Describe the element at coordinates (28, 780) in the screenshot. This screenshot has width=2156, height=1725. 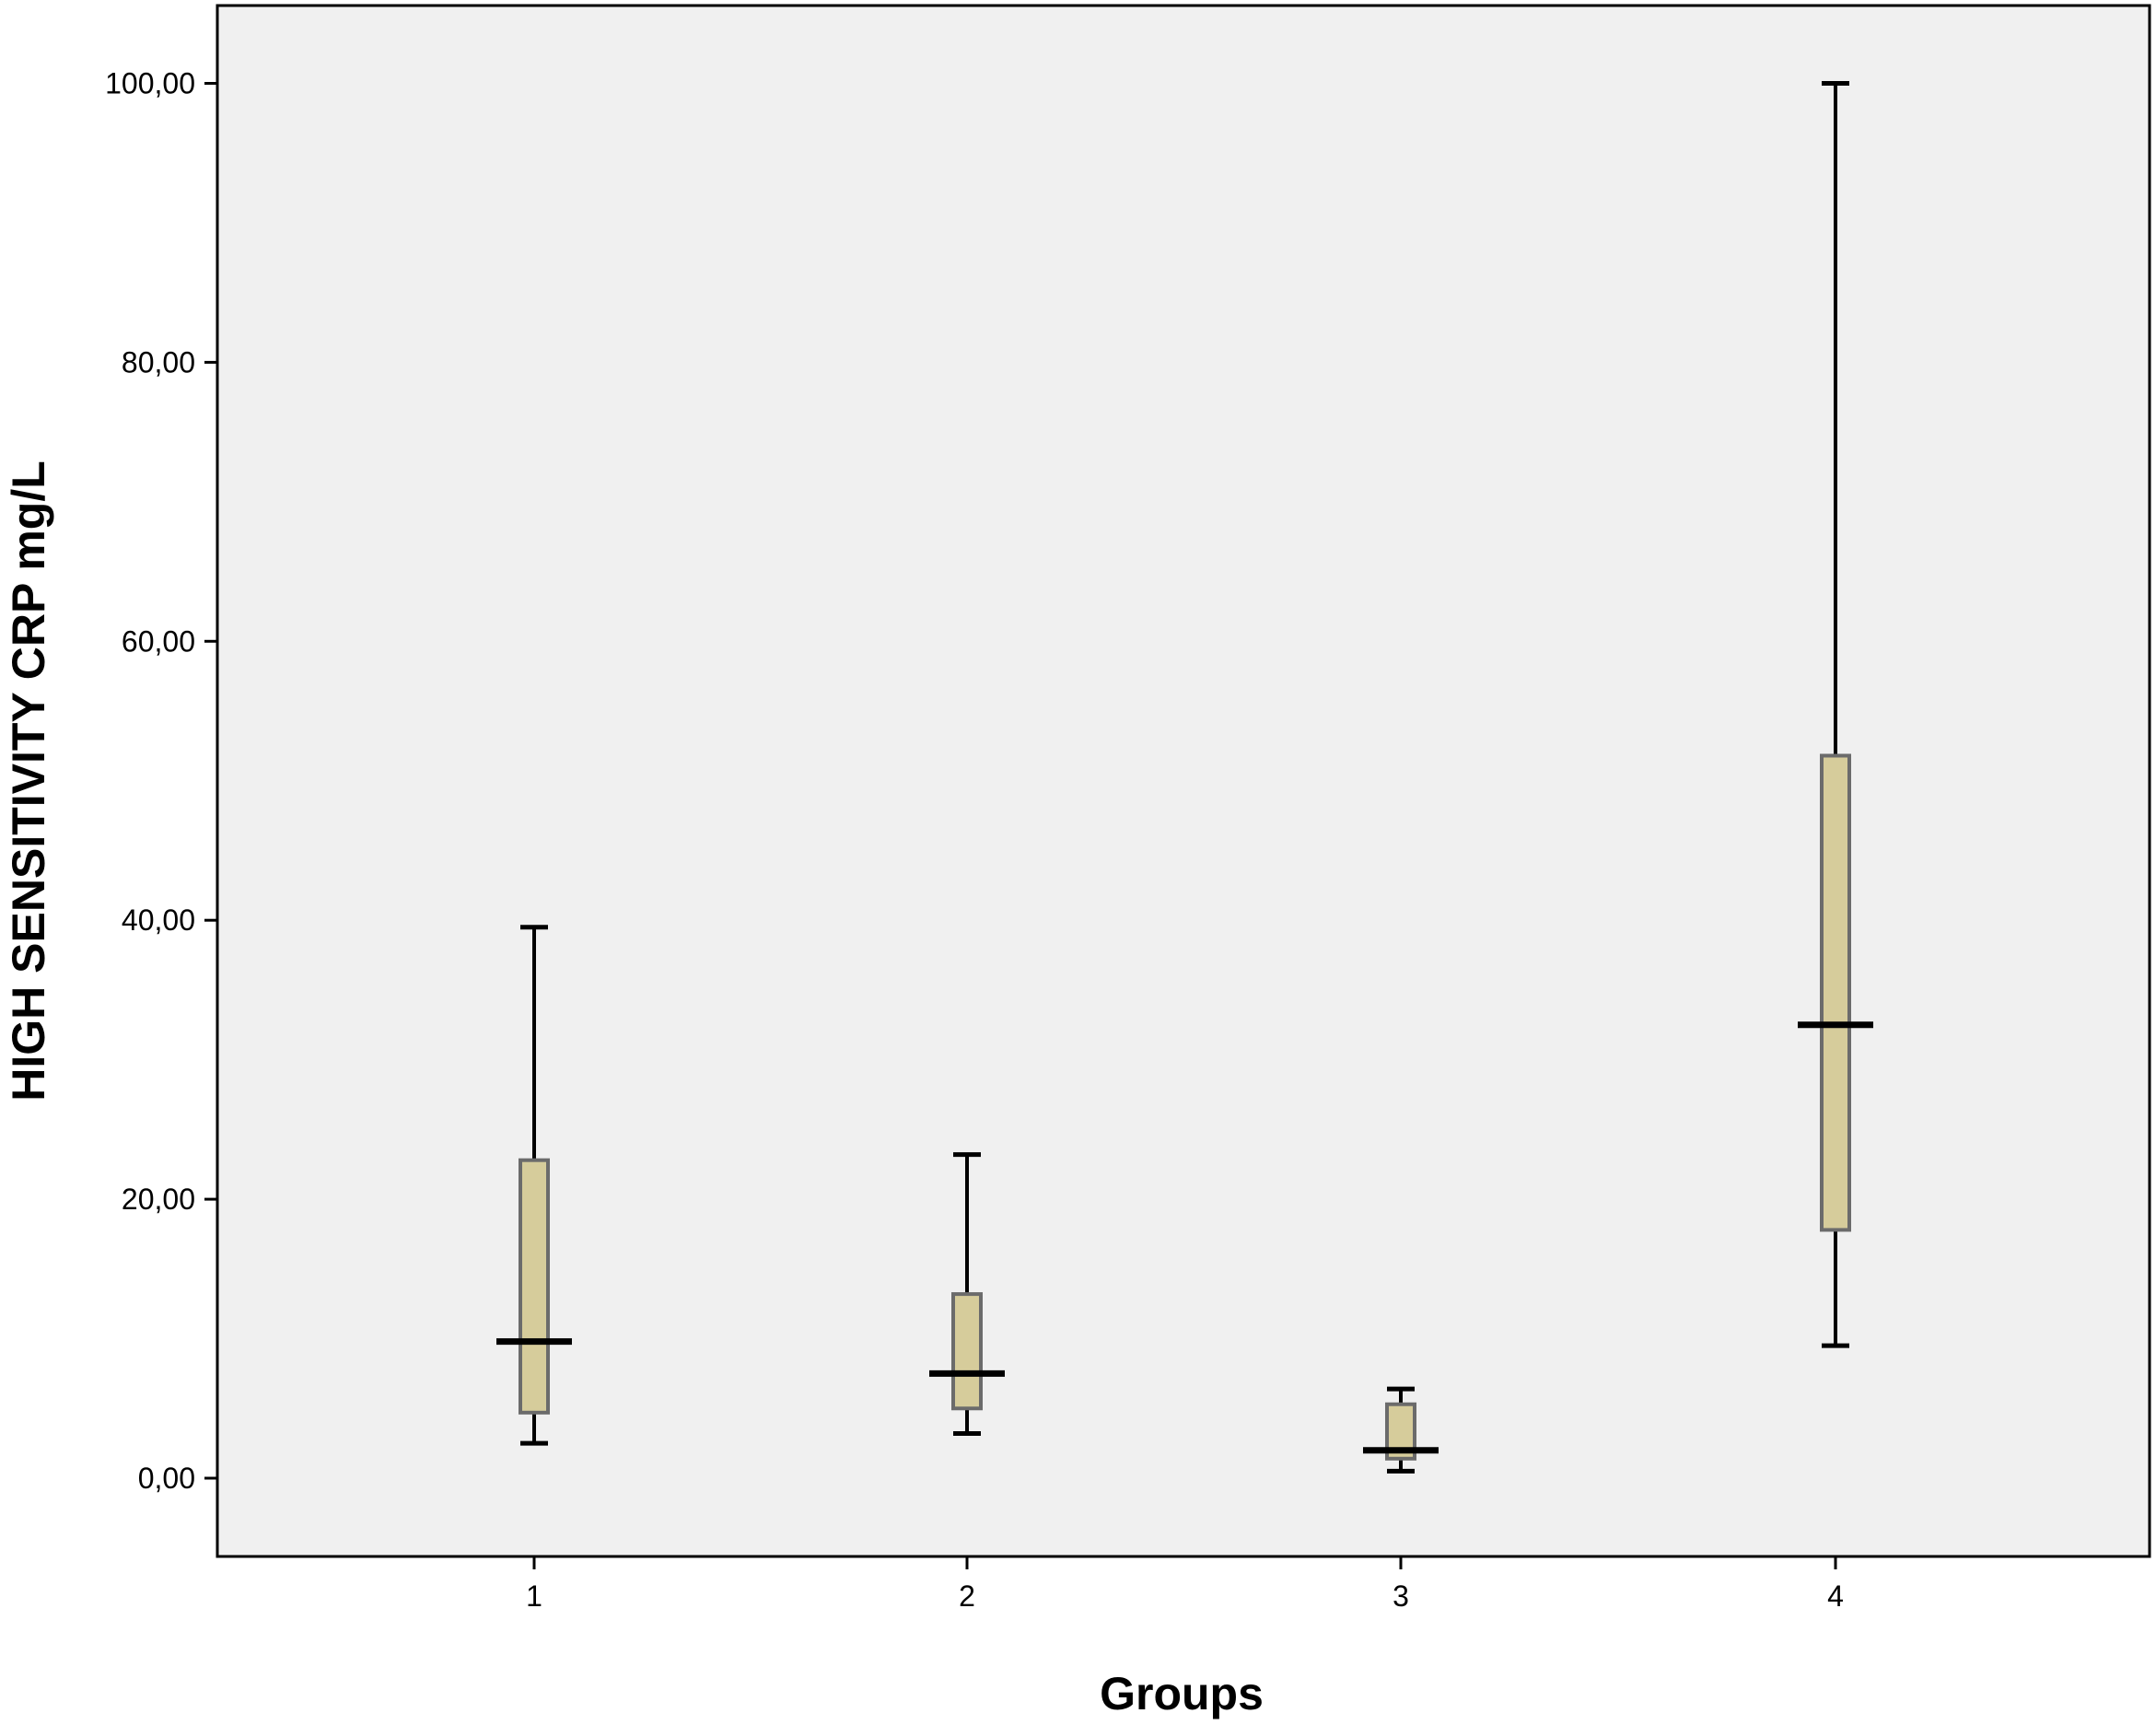
I see `y-axis-title: HIGH SENSITIVITY CRP mg/L` at that location.